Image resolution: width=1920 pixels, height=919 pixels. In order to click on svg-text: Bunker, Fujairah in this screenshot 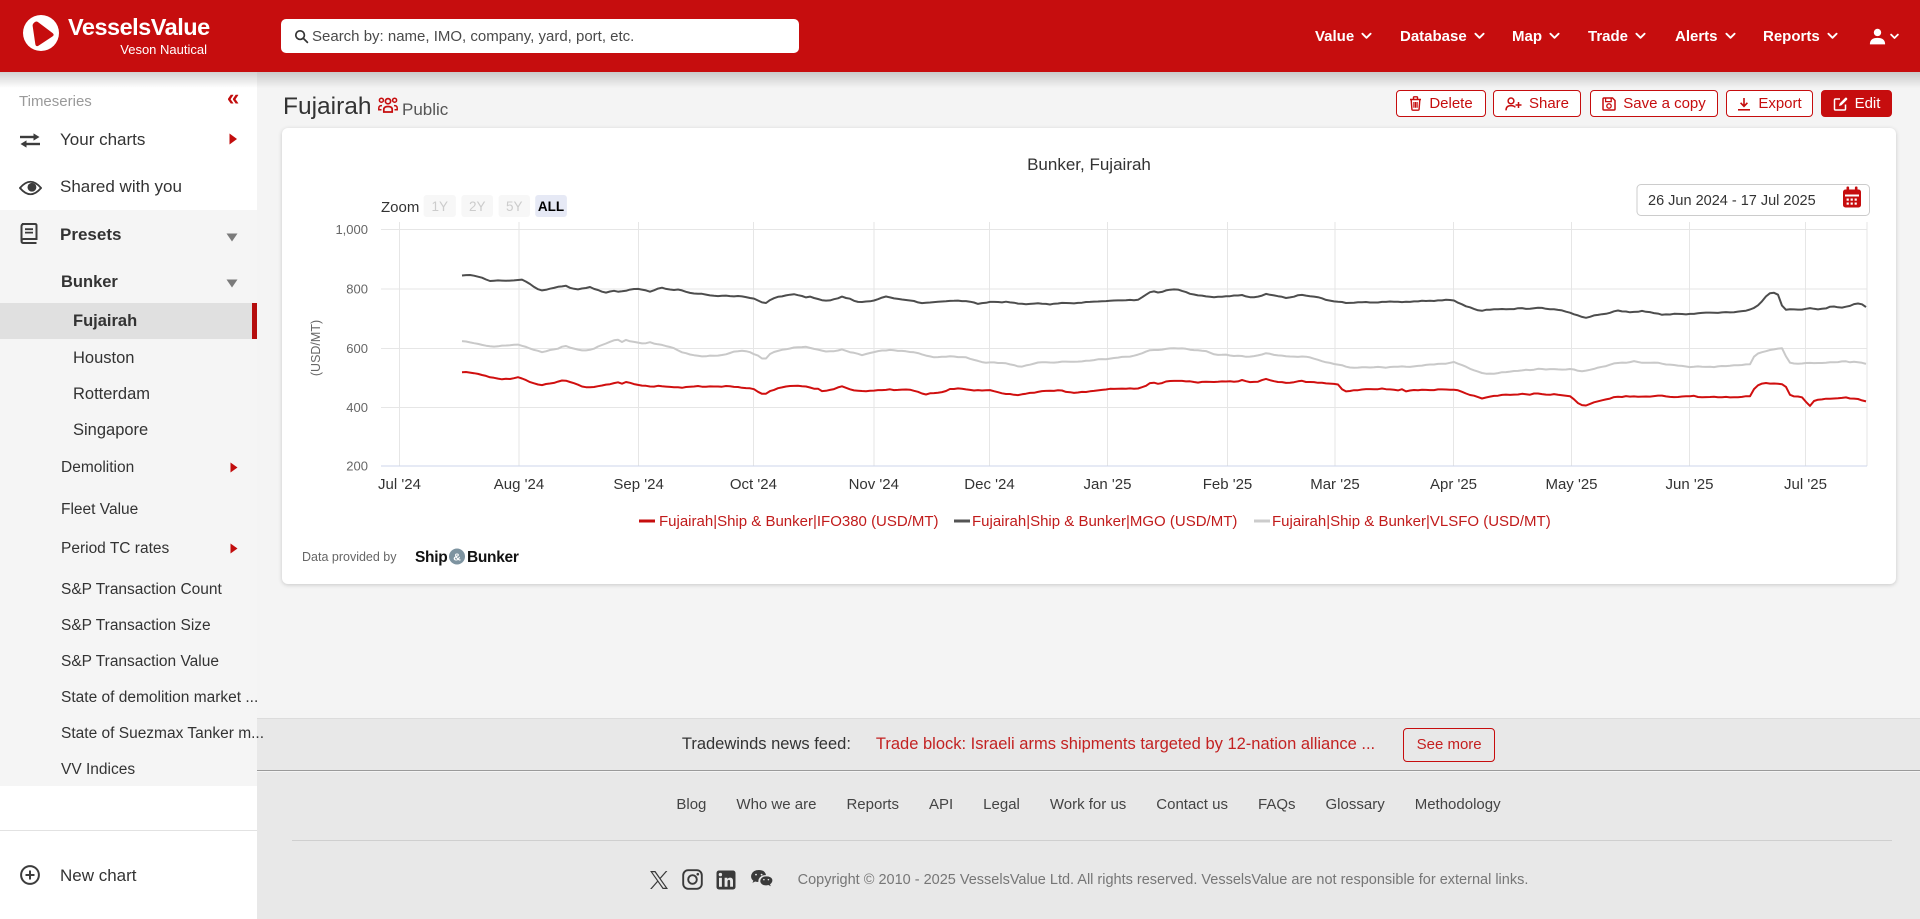, I will do `click(1089, 164)`.